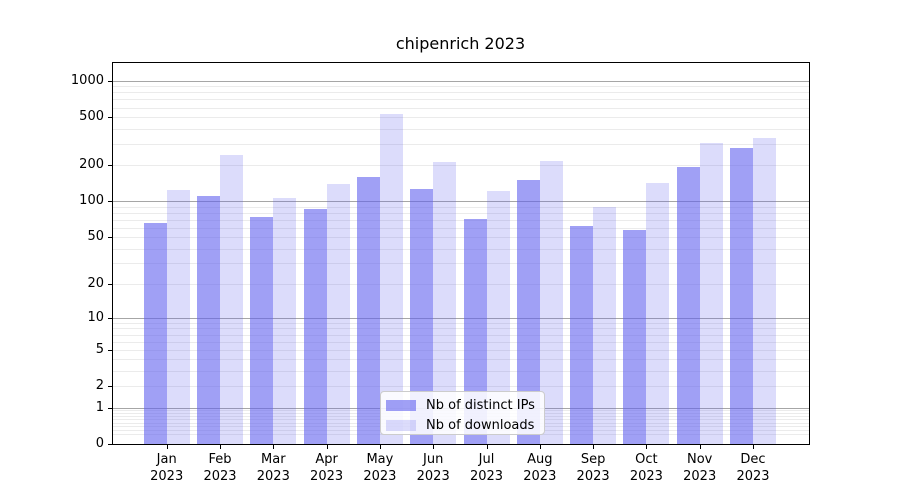  What do you see at coordinates (433, 459) in the screenshot?
I see `x-tick-month: Jun` at bounding box center [433, 459].